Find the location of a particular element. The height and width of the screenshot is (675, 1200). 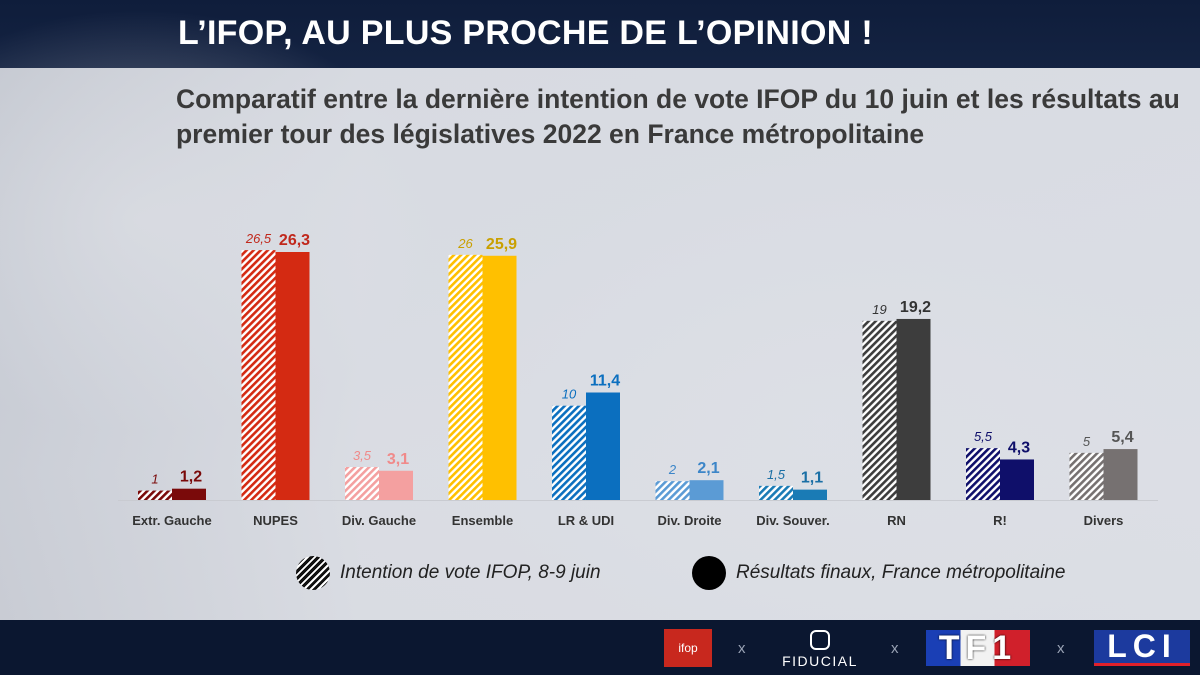

data-label-final: 25,9 is located at coordinates (501, 244).